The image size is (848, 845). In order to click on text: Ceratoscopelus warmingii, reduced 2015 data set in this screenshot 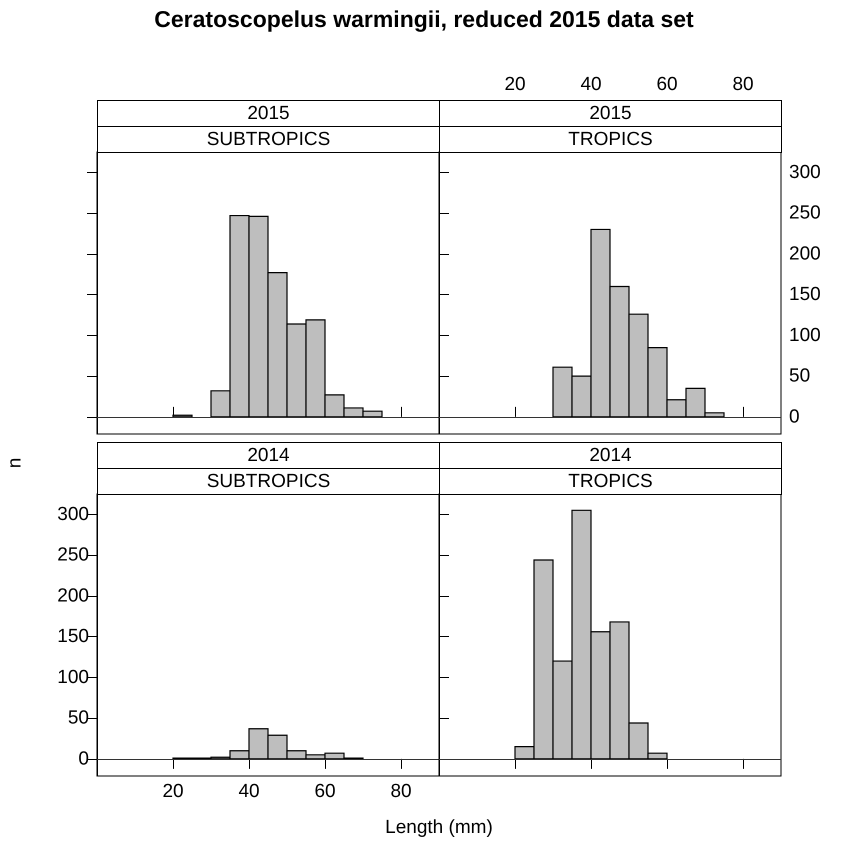, I will do `click(424, 19)`.